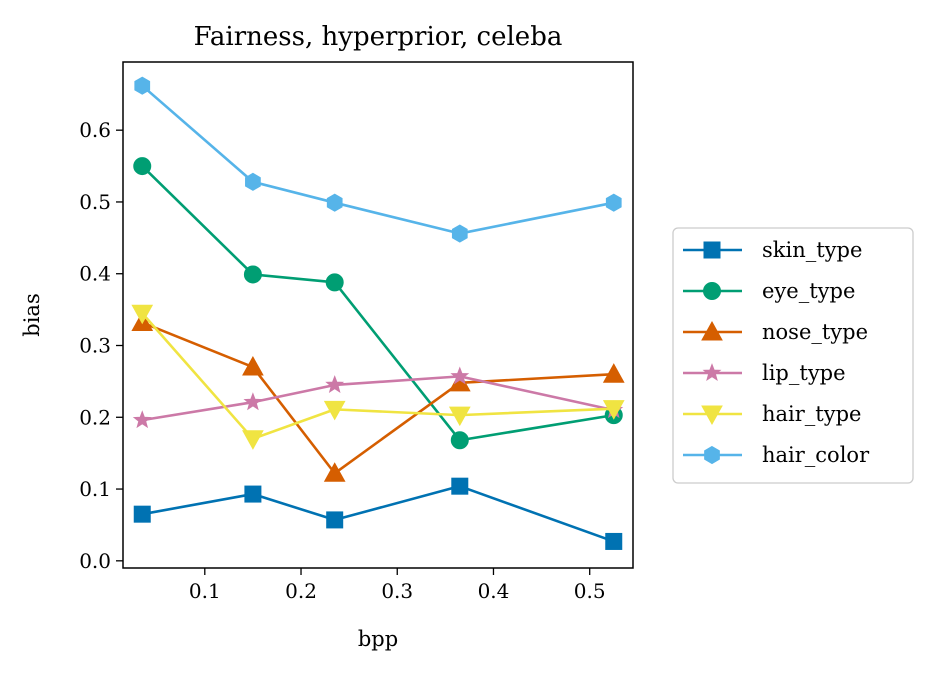 Image resolution: width=934 pixels, height=674 pixels. I want to click on legend-item: skin_type, so click(772, 250).